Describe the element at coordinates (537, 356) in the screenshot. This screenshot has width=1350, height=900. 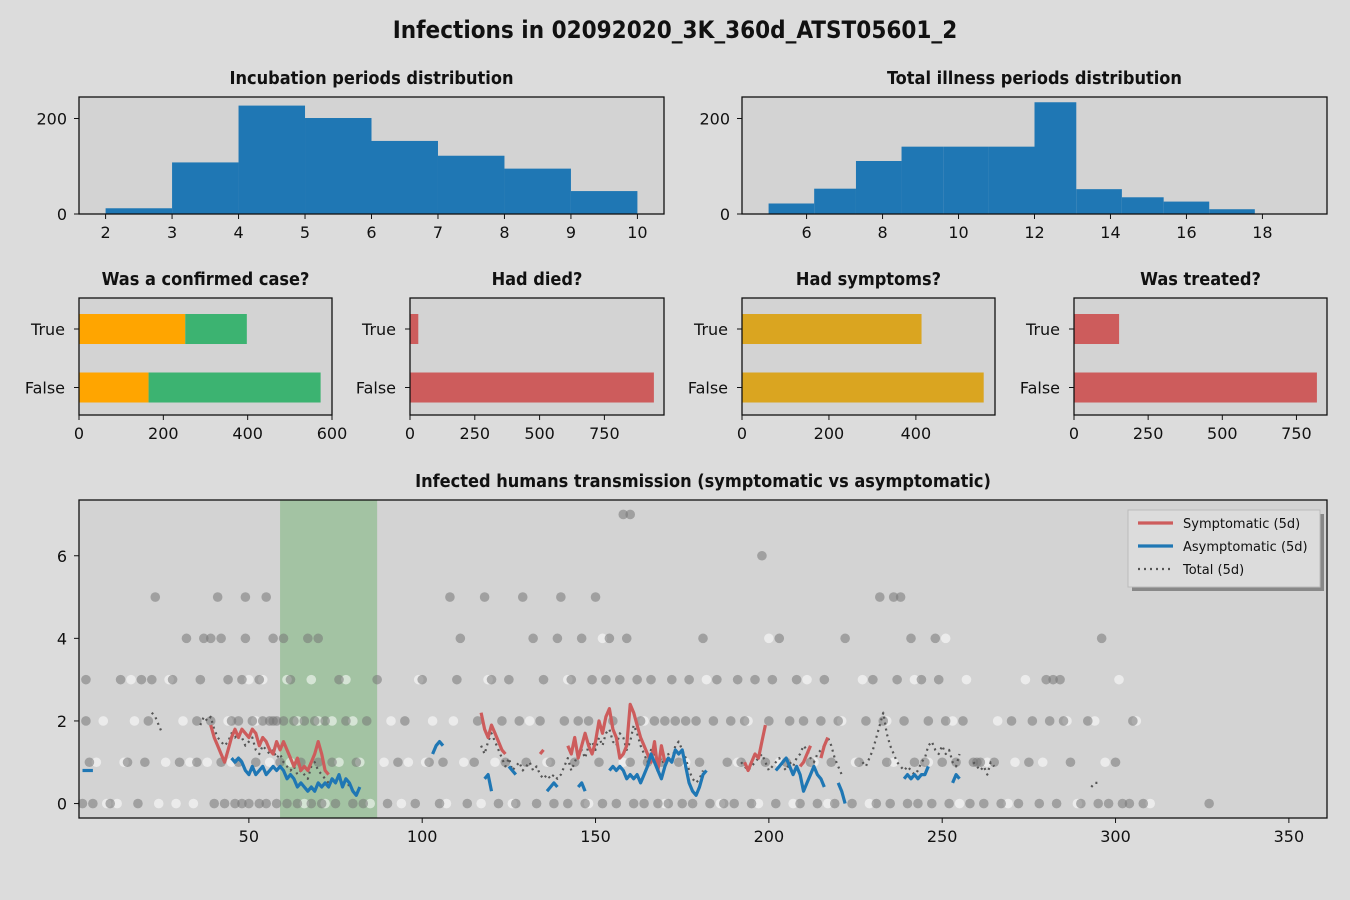
I see `died-frame` at that location.